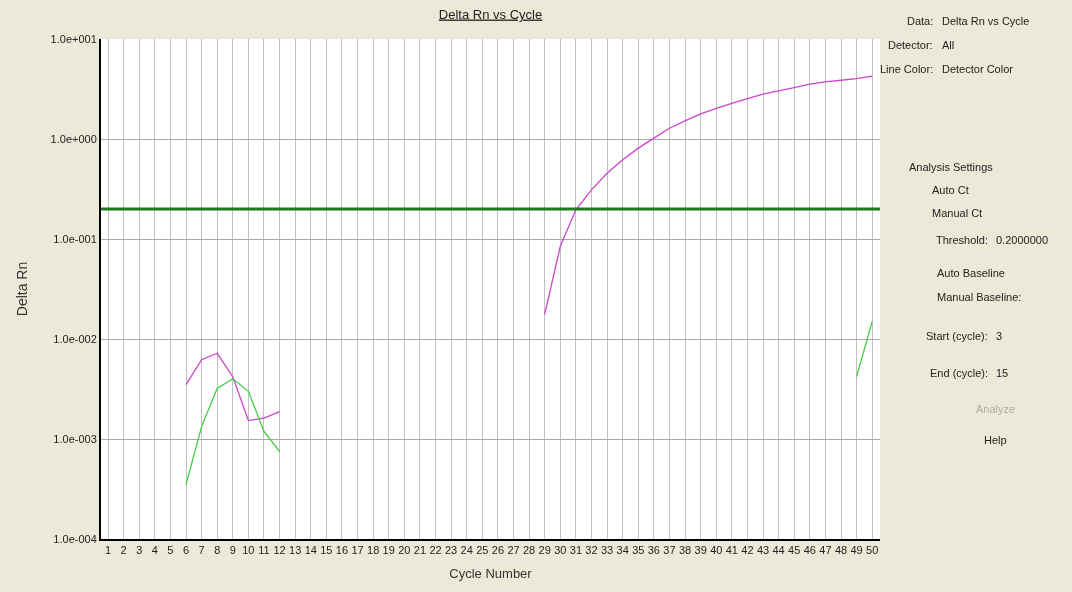 The width and height of the screenshot is (1072, 592). Describe the element at coordinates (731, 550) in the screenshot. I see `x-tick-label: 41` at that location.